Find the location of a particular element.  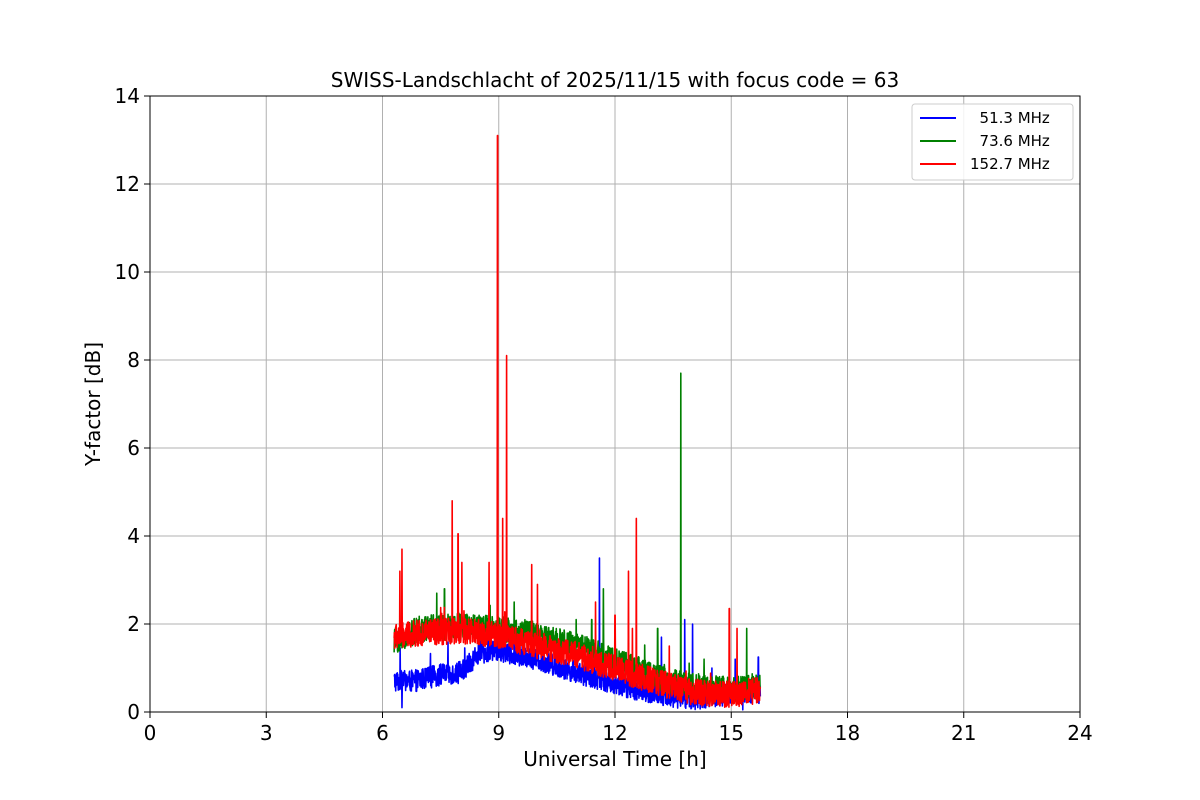

y-tick-label: 8 is located at coordinates (133, 360).